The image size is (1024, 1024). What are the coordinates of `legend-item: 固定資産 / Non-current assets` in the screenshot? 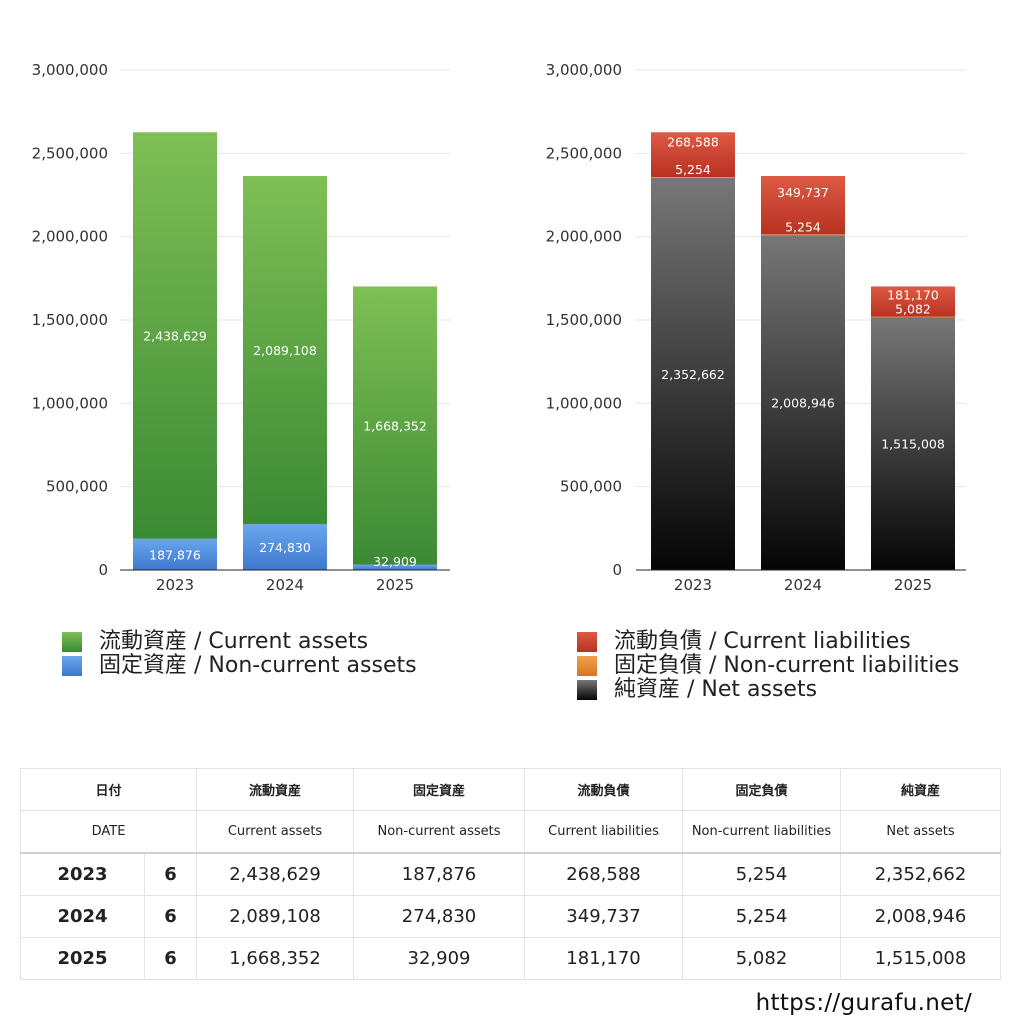 It's located at (239, 666).